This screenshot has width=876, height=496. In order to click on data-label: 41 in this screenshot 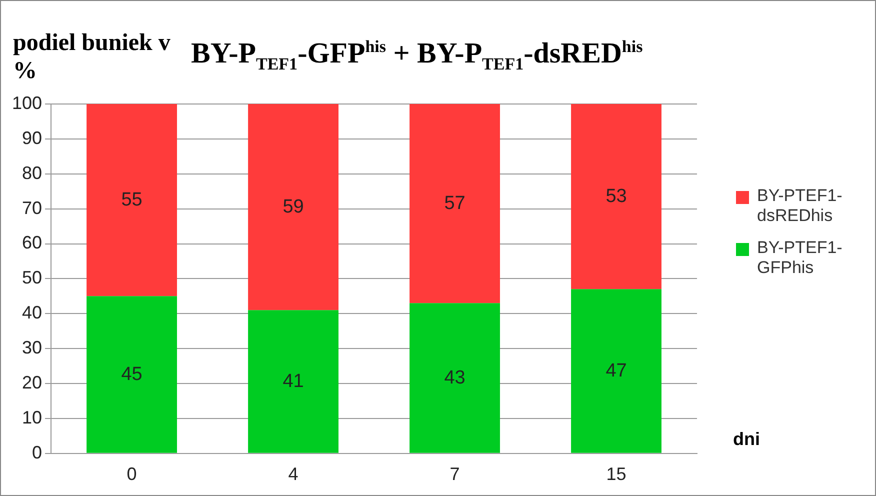, I will do `click(293, 381)`.